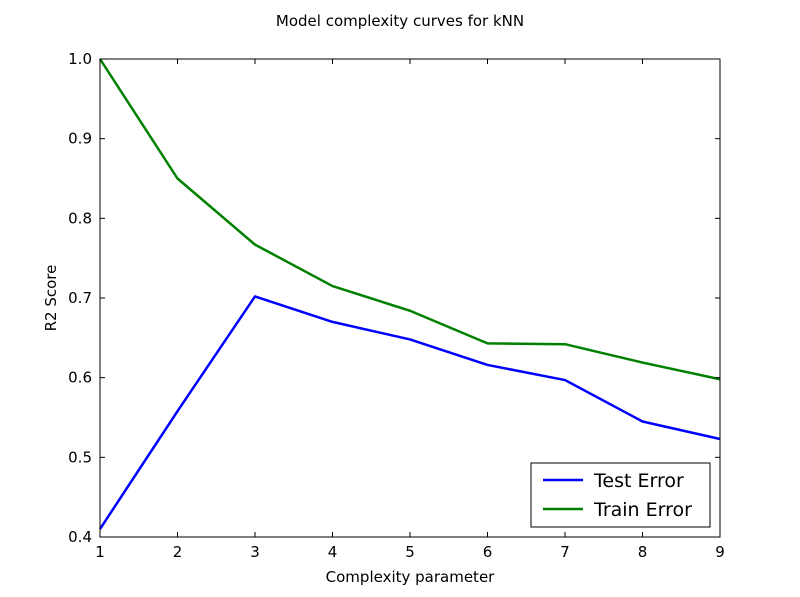 This screenshot has width=800, height=597. Describe the element at coordinates (51, 298) in the screenshot. I see `y-axis-label: R2 Score` at that location.